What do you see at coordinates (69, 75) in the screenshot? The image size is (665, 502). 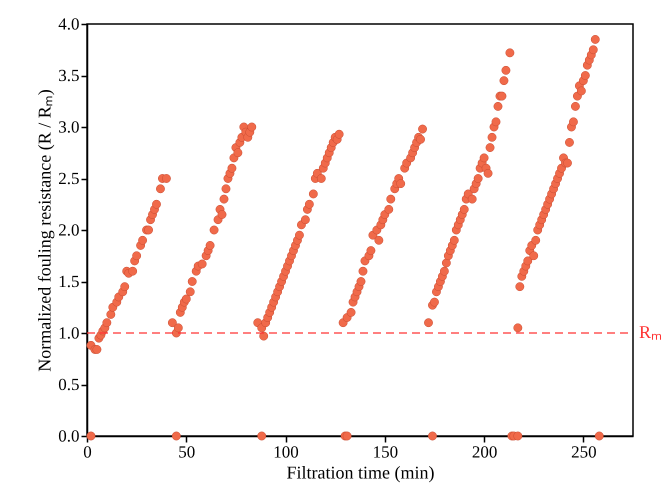 I see `y-tick-label: 3.5` at bounding box center [69, 75].